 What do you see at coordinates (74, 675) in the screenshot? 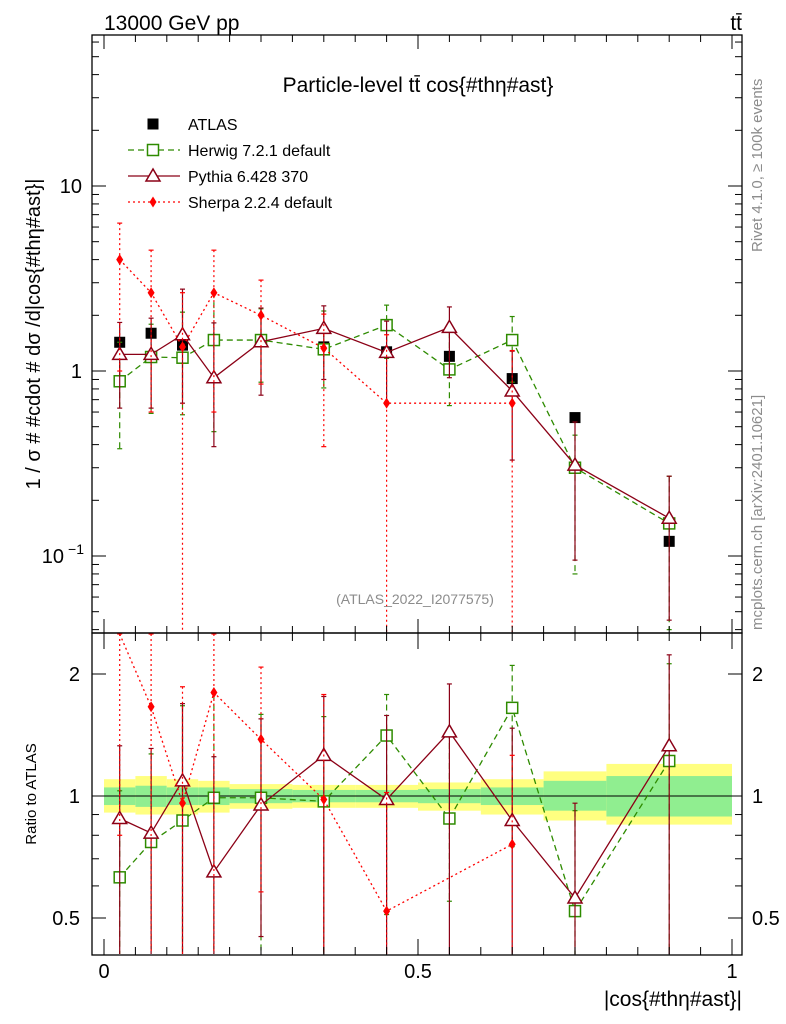
I see `ratio-y-tick-label-left: 2` at bounding box center [74, 675].